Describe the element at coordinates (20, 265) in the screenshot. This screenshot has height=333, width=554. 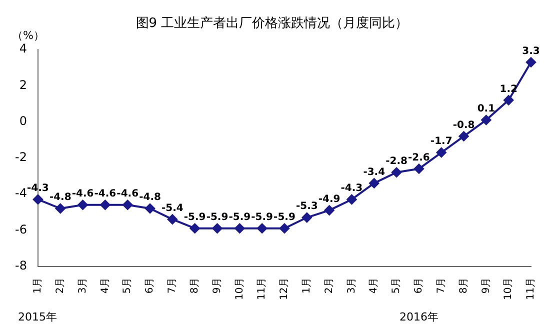
I see `y-tick-label: -8` at that location.